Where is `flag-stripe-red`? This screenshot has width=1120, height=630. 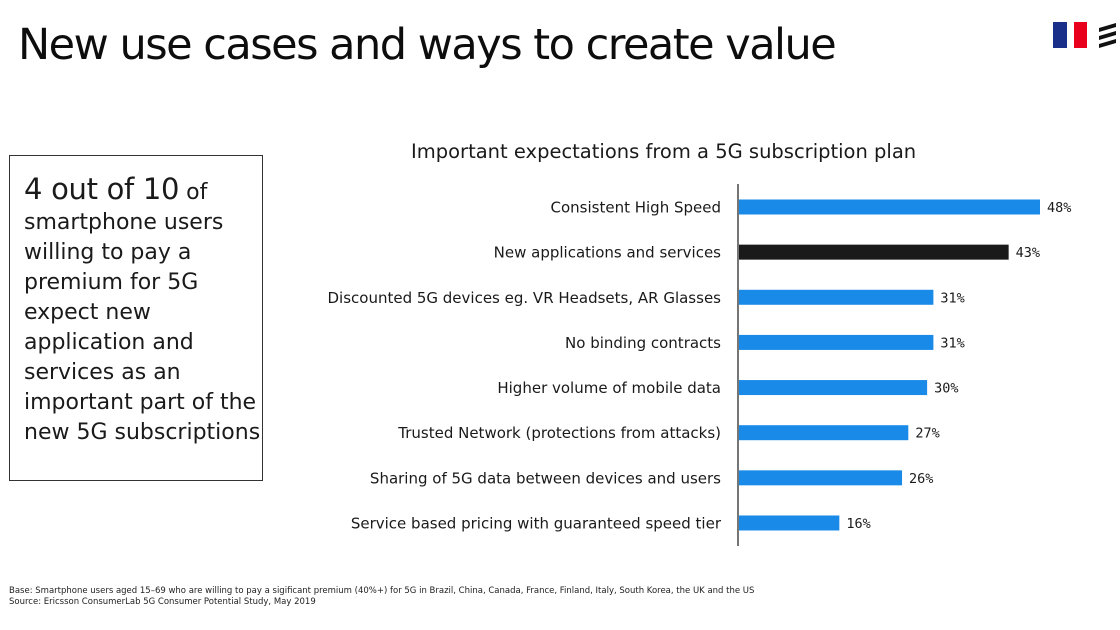 flag-stripe-red is located at coordinates (1080, 35).